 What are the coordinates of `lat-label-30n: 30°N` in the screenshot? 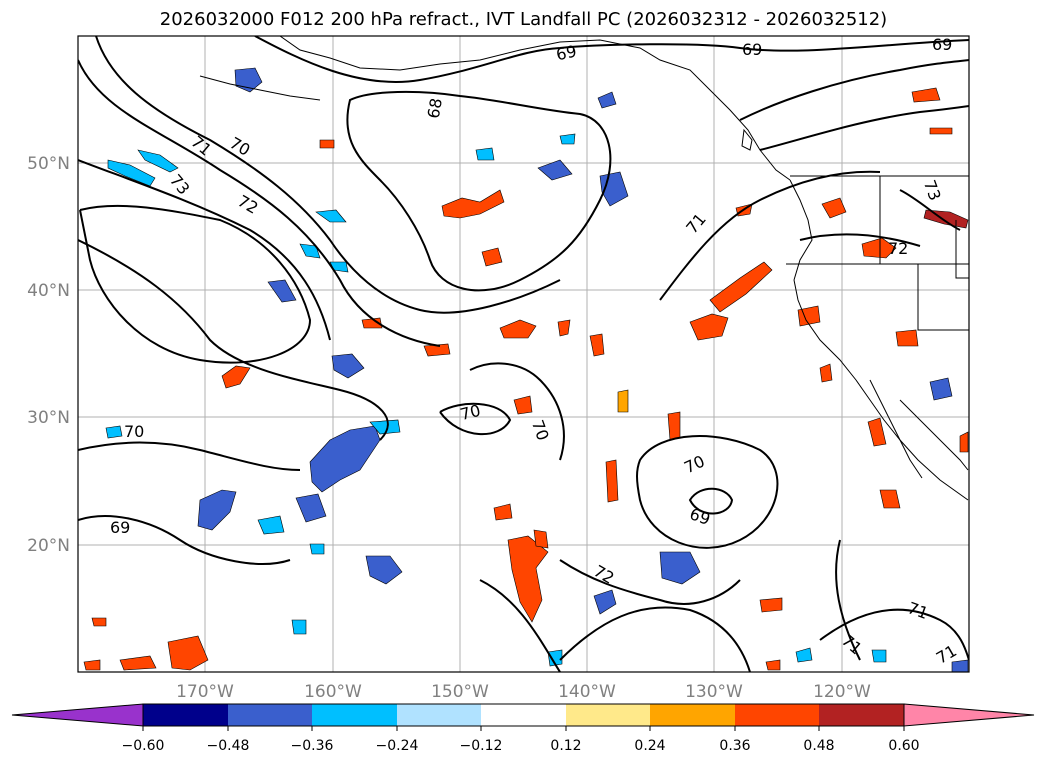 It's located at (48, 418).